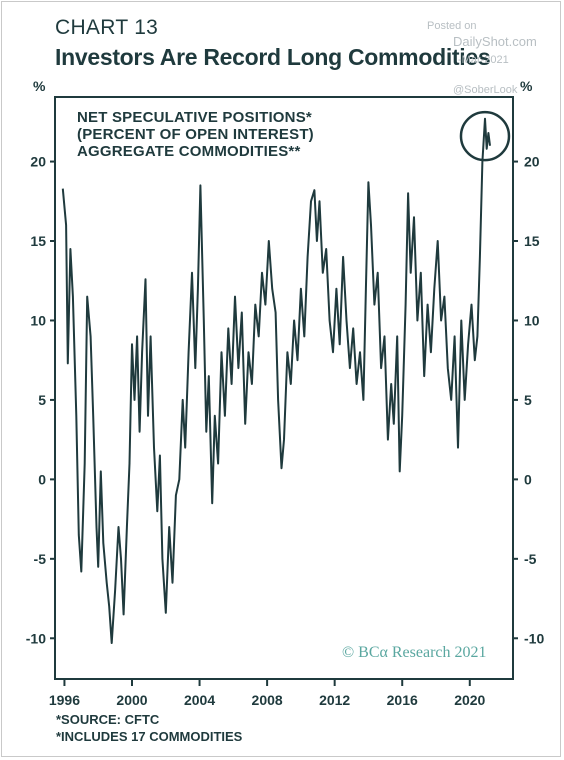 This screenshot has width=564, height=760. Describe the element at coordinates (199, 700) in the screenshot. I see `x-tick-label: 2004` at that location.